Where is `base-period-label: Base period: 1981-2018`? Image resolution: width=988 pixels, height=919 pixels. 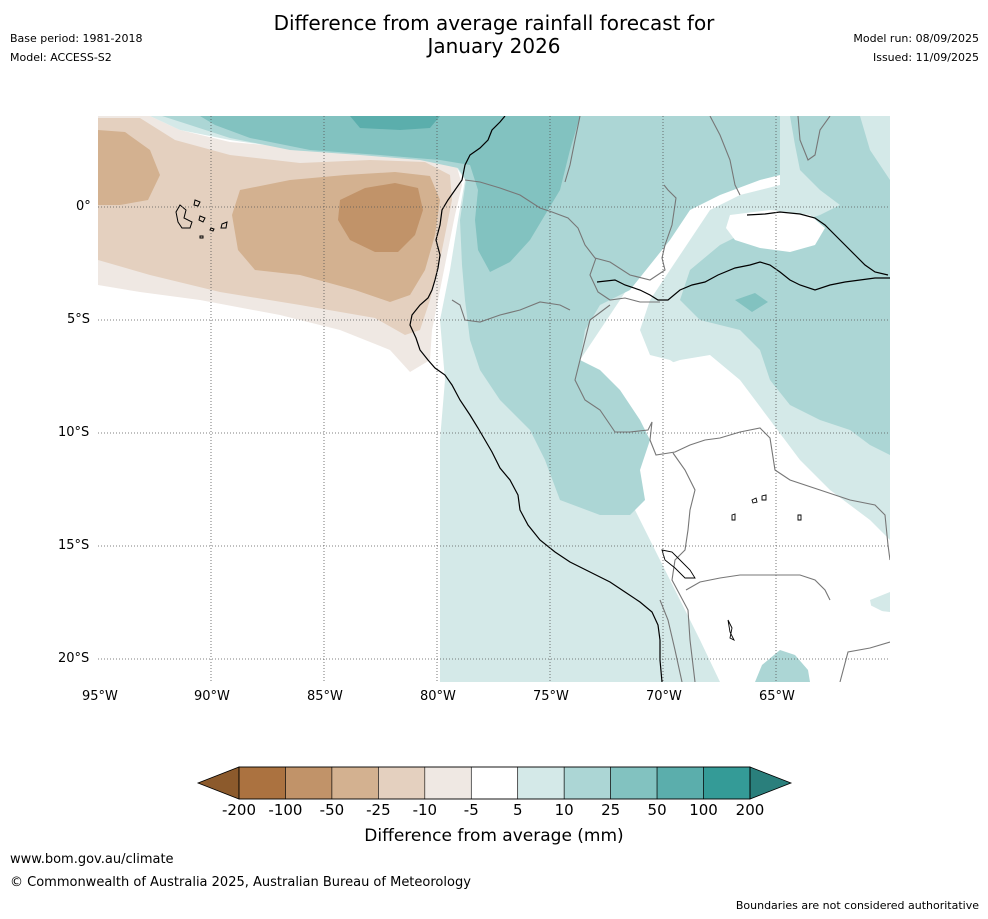
base-period-label: Base period: 1981-2018 is located at coordinates (76, 38).